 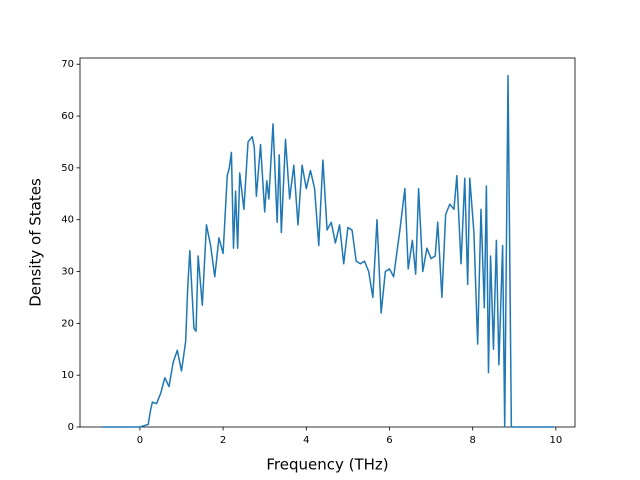 I want to click on y-tick-label: 0, so click(x=71, y=427).